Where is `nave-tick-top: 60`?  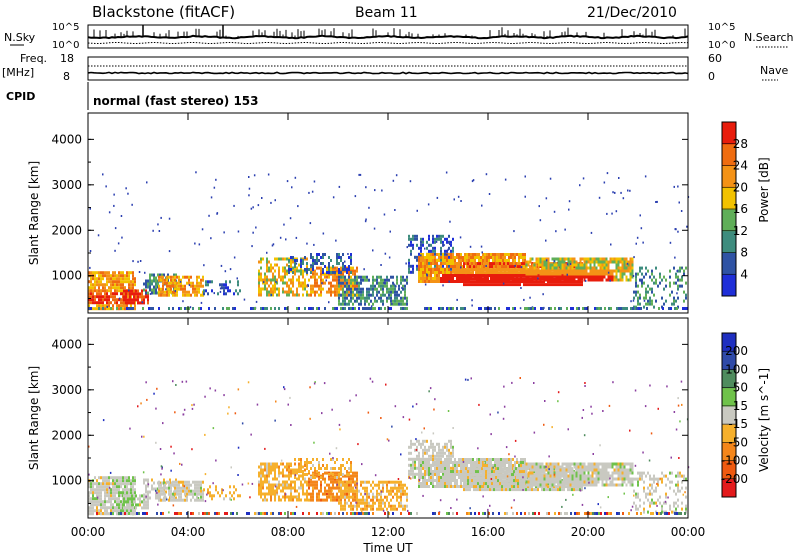 nave-tick-top: 60 is located at coordinates (715, 58).